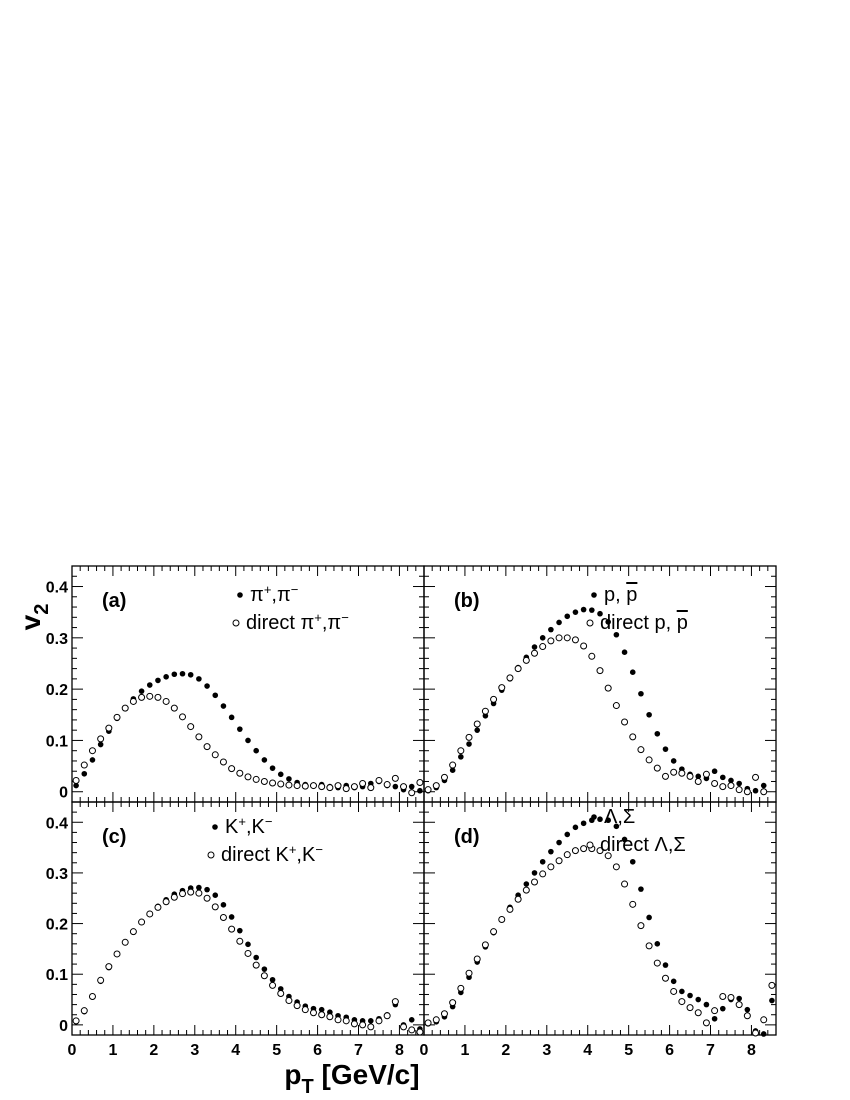  I want to click on series-direct, so click(600, 941).